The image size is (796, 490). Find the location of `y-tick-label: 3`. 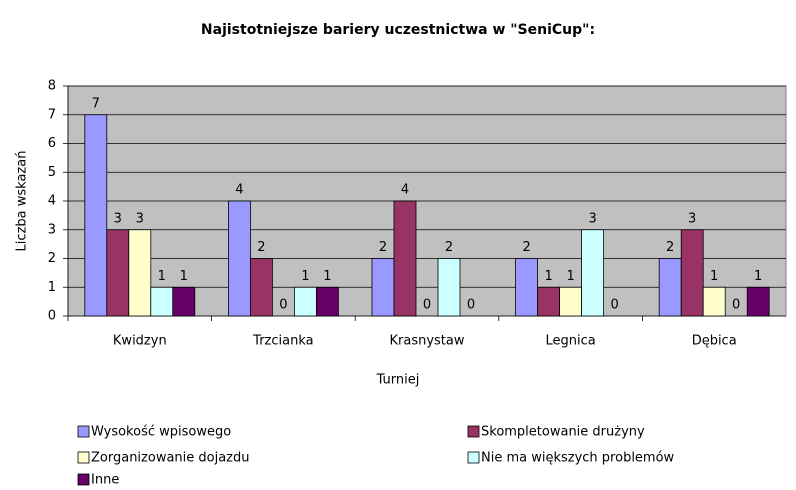

y-tick-label: 3 is located at coordinates (52, 229).